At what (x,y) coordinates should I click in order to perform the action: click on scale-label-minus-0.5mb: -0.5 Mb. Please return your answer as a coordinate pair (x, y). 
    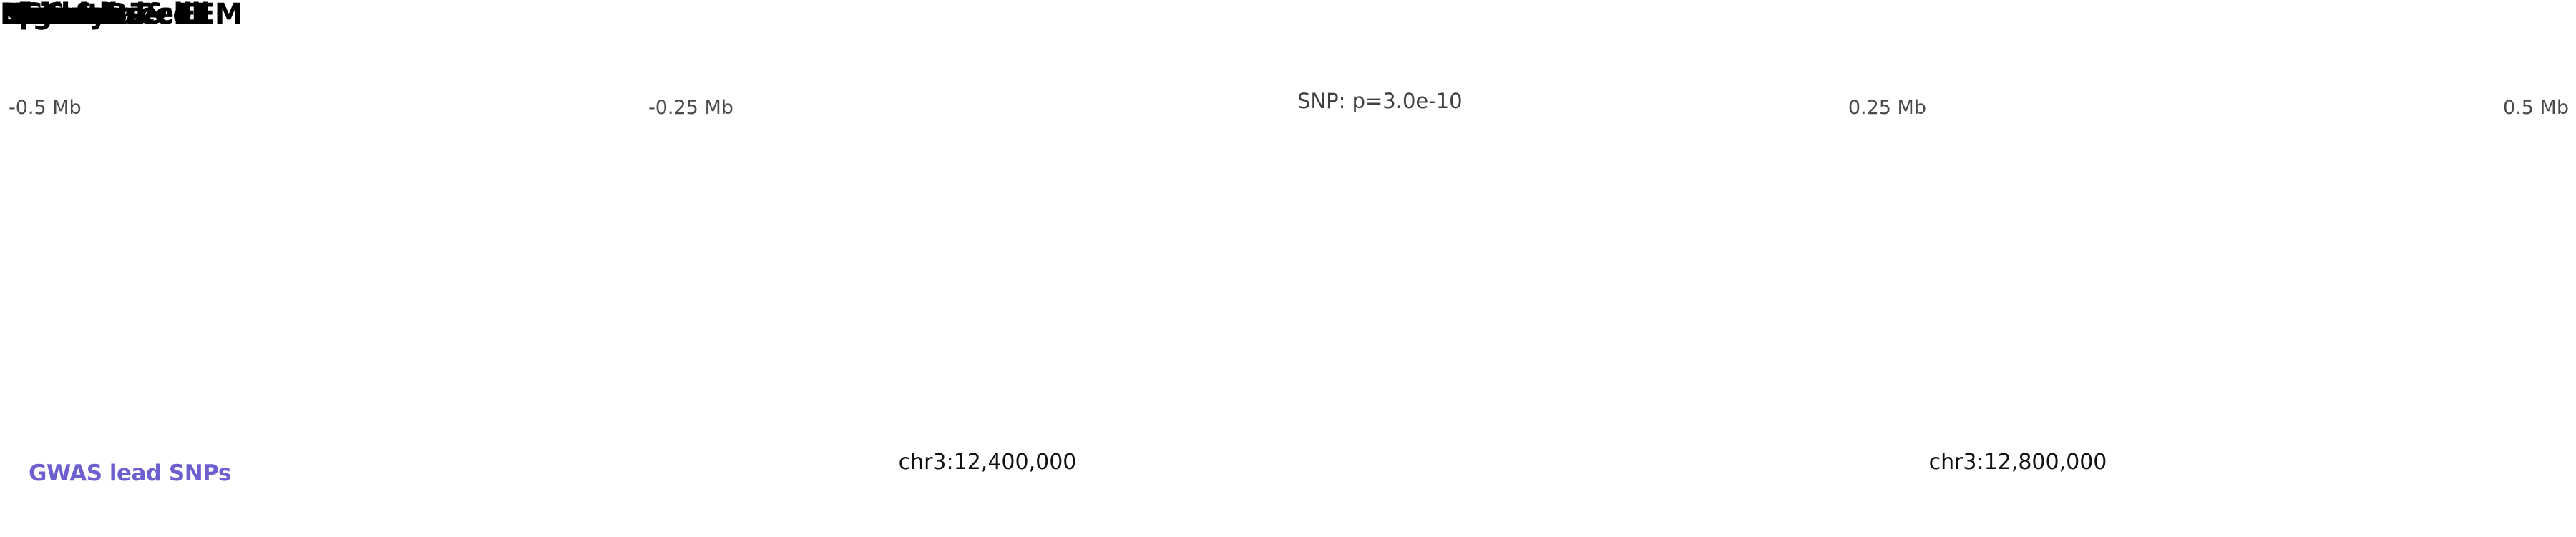
    Looking at the image, I should click on (45, 108).